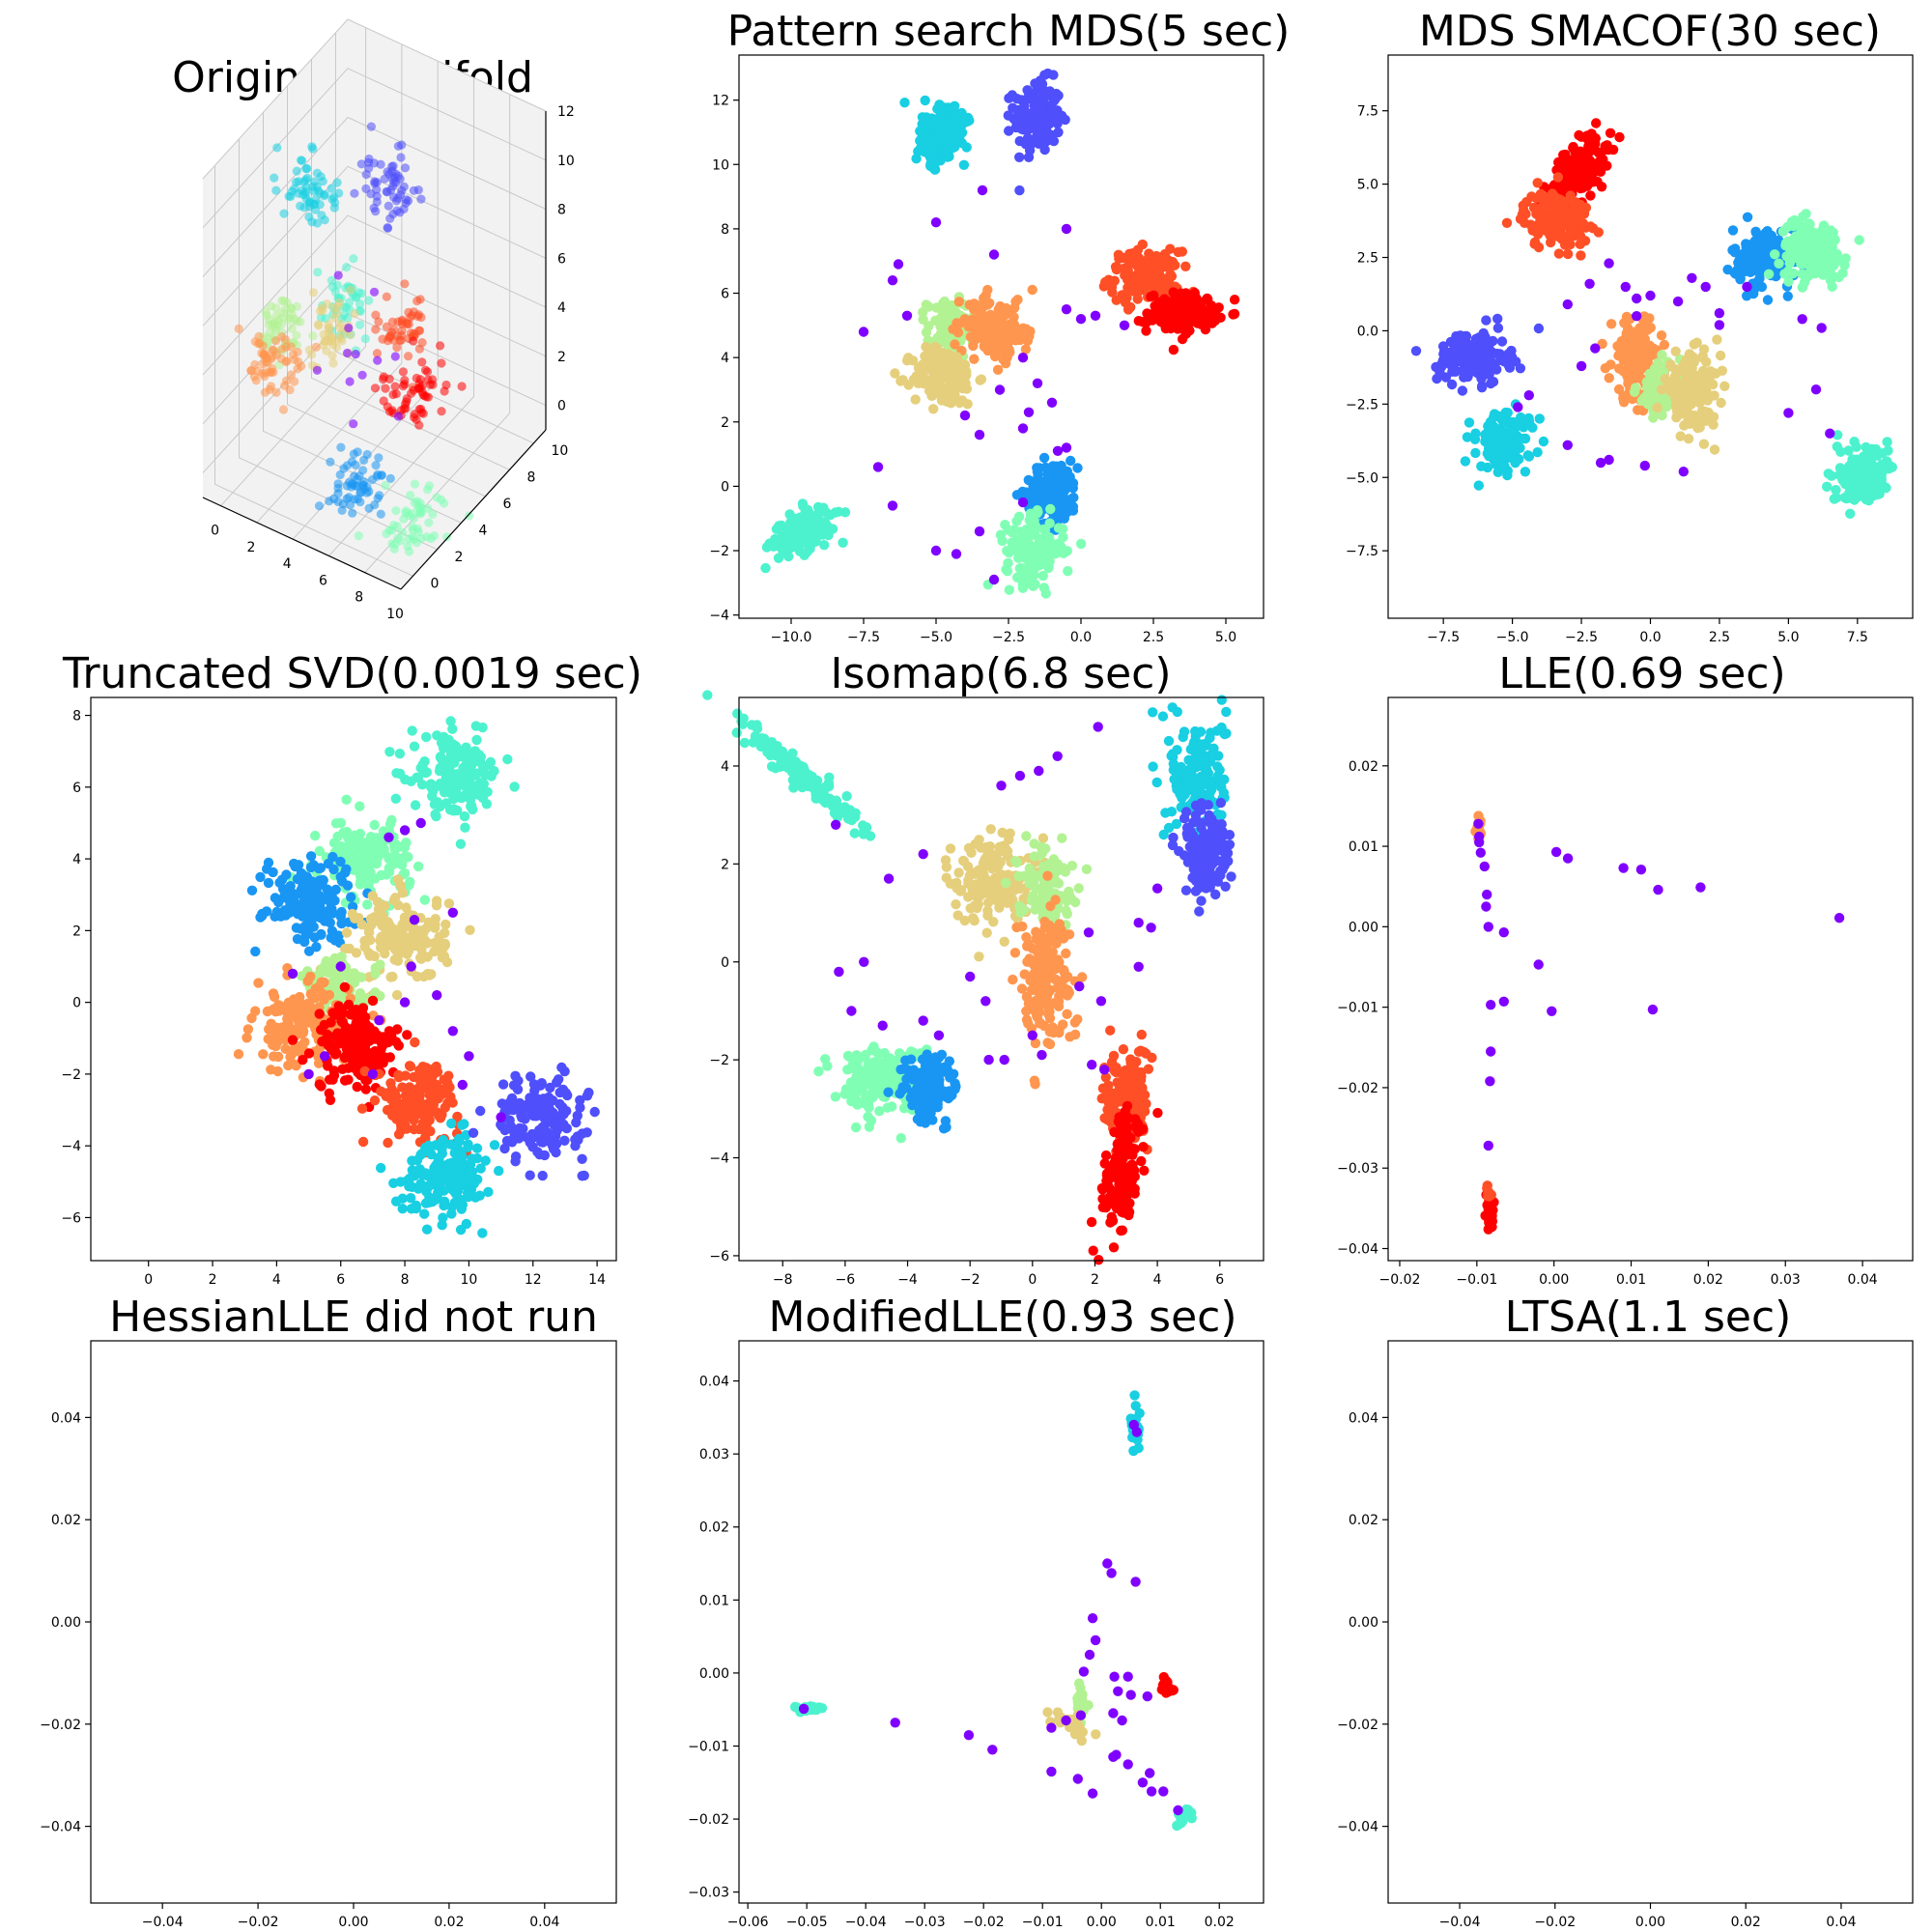 Image resolution: width=1932 pixels, height=1932 pixels. What do you see at coordinates (287, 564) in the screenshot?
I see `x-tick-label: 4` at bounding box center [287, 564].